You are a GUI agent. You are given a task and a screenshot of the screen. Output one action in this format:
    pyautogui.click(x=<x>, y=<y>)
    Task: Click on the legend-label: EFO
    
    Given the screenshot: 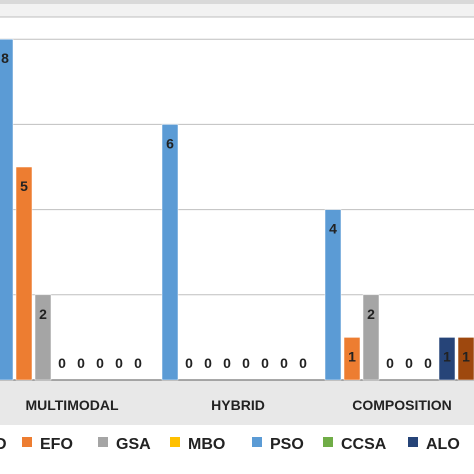 What is the action you would take?
    pyautogui.click(x=56, y=444)
    